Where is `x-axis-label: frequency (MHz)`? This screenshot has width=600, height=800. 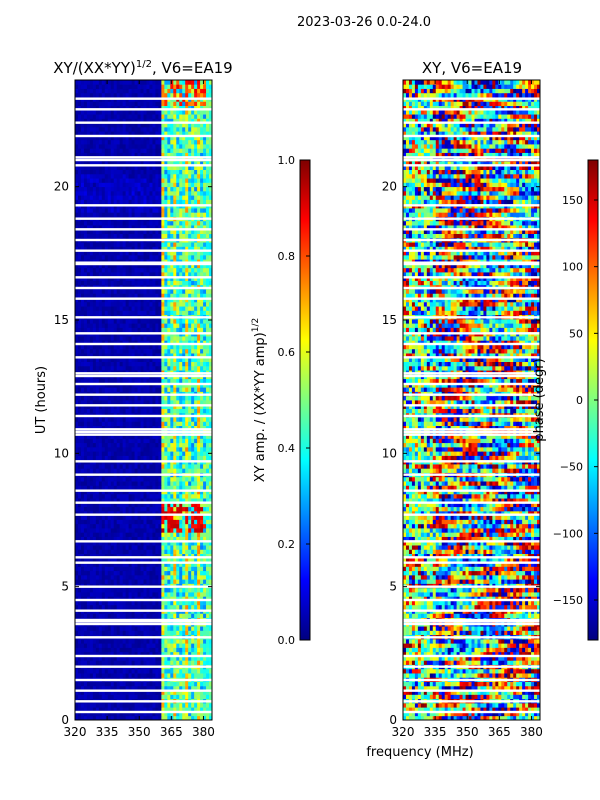
x-axis-label: frequency (MHz) is located at coordinates (419, 752).